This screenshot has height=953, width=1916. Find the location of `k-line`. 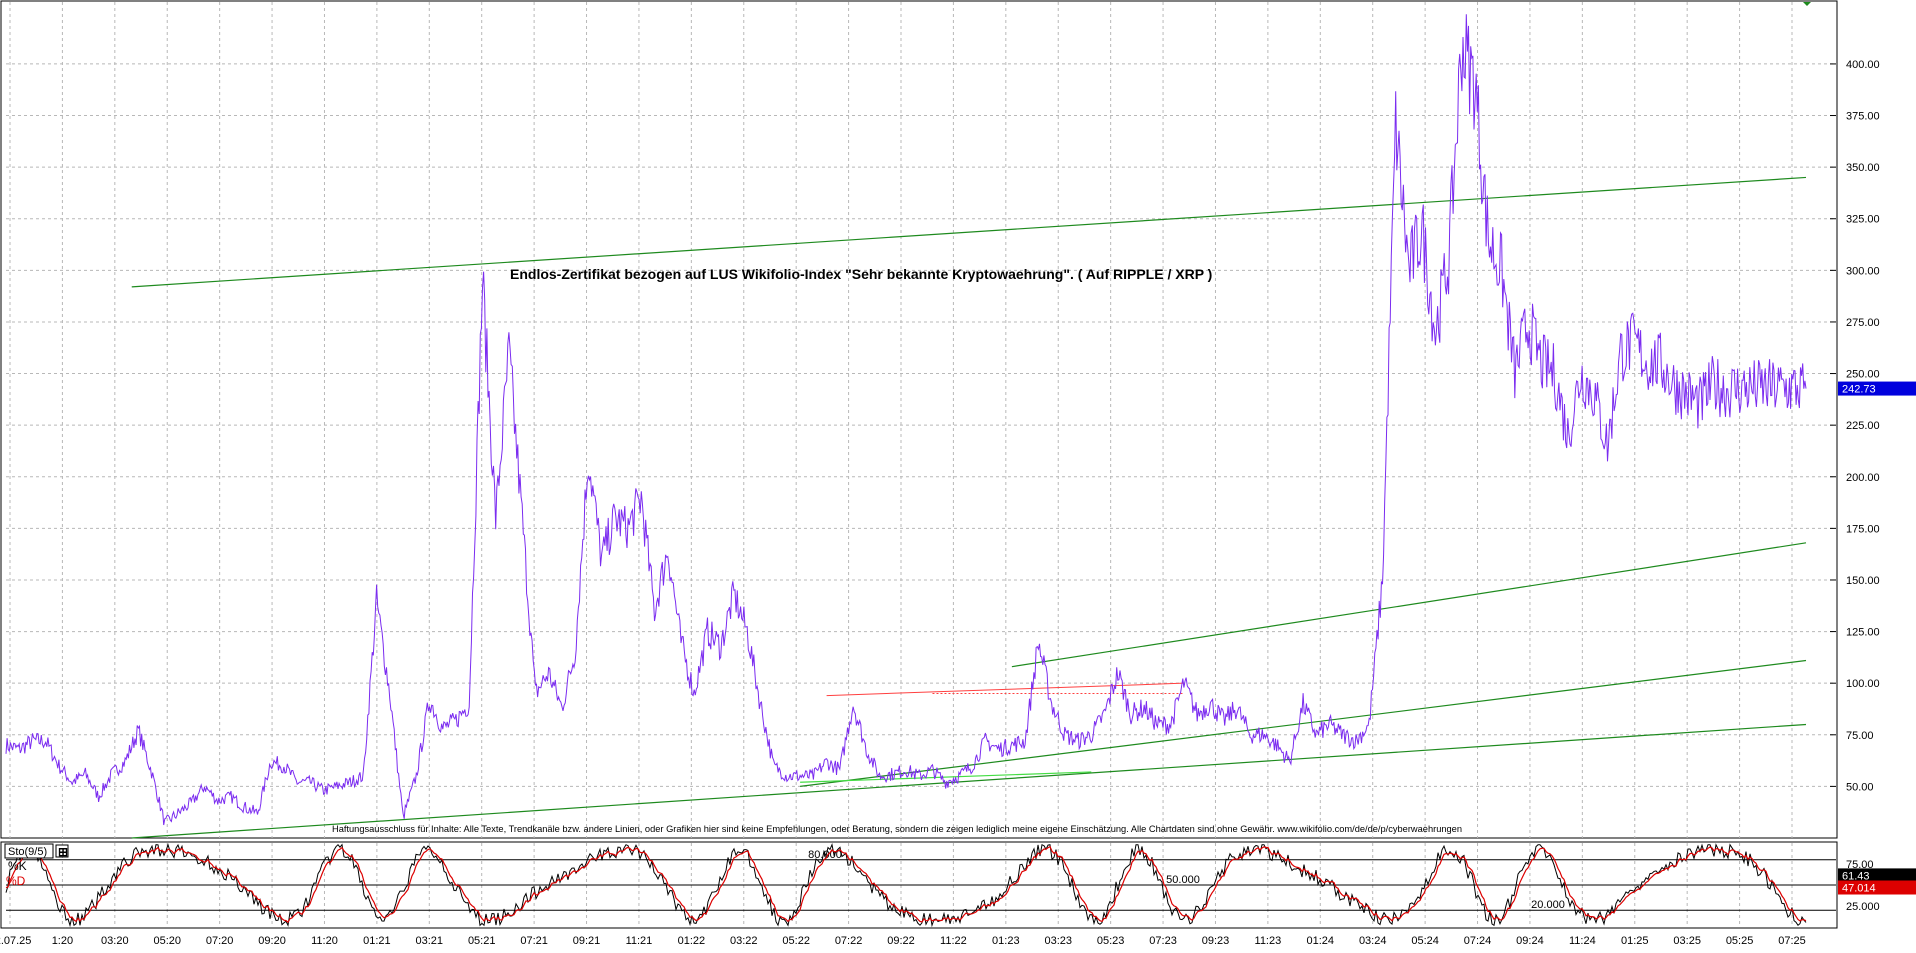

k-line is located at coordinates (906, 885).